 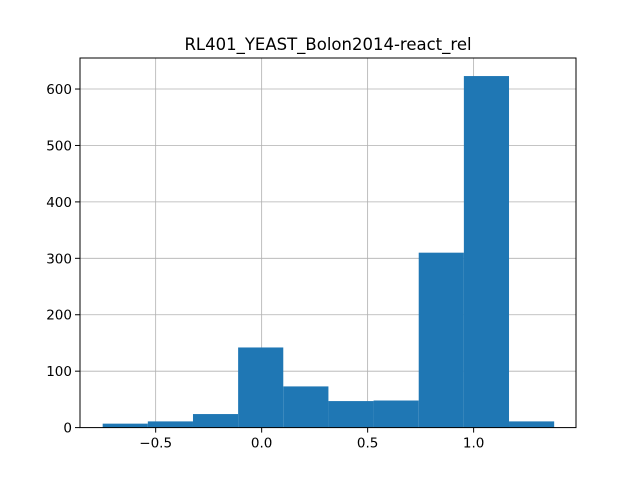 I want to click on y-tick-label: 600, so click(x=59, y=90).